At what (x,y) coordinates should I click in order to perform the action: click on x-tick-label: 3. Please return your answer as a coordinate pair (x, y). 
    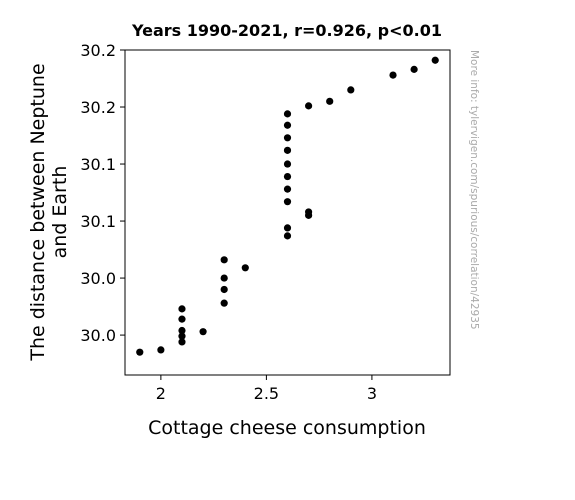
    Looking at the image, I should click on (372, 393).